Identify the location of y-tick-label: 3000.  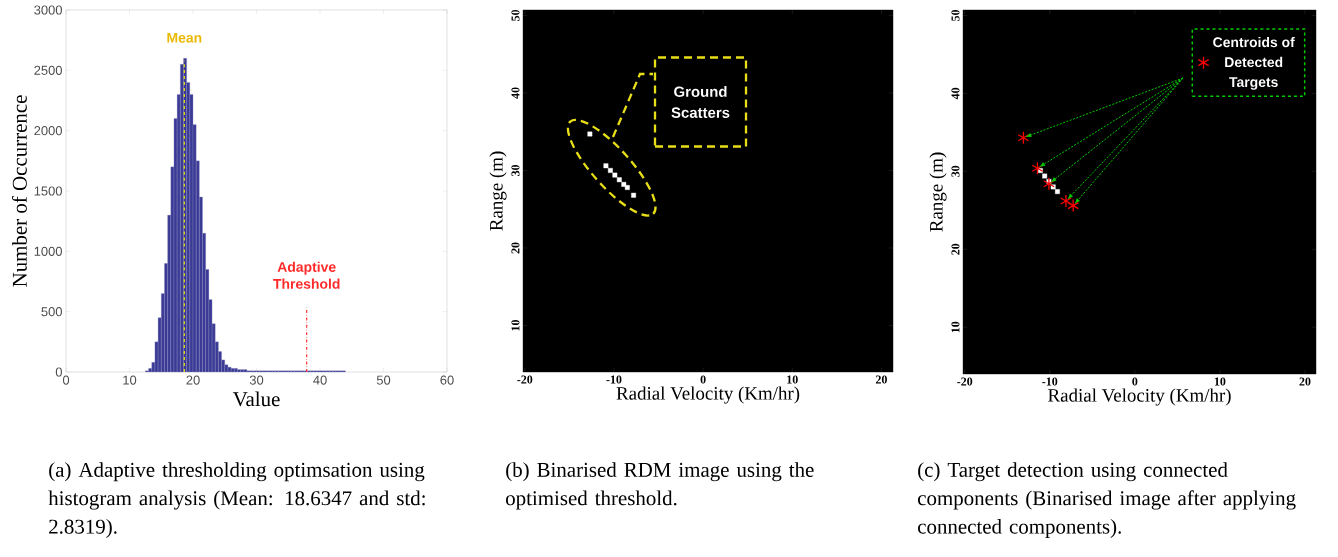
(48, 10).